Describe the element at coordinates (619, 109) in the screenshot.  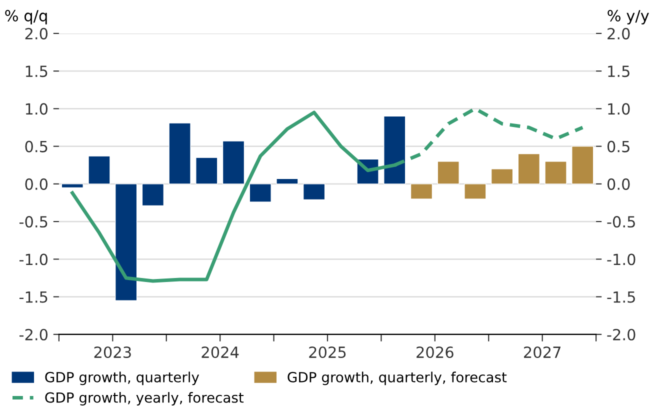
I see `y2-tick-label: 1.0` at that location.